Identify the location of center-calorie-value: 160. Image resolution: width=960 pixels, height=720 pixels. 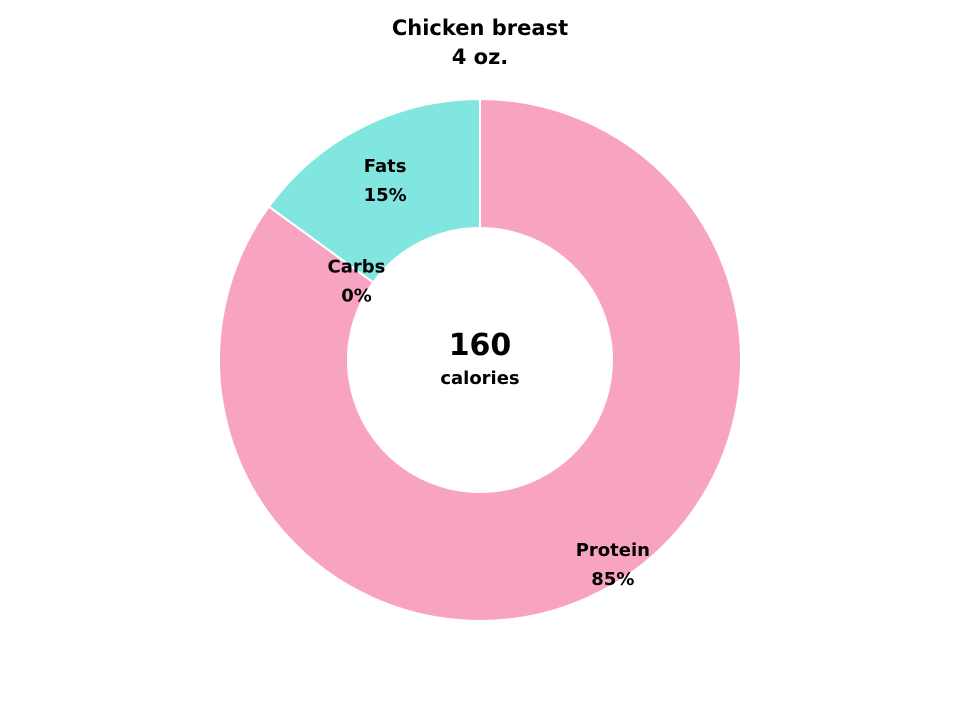
(480, 345).